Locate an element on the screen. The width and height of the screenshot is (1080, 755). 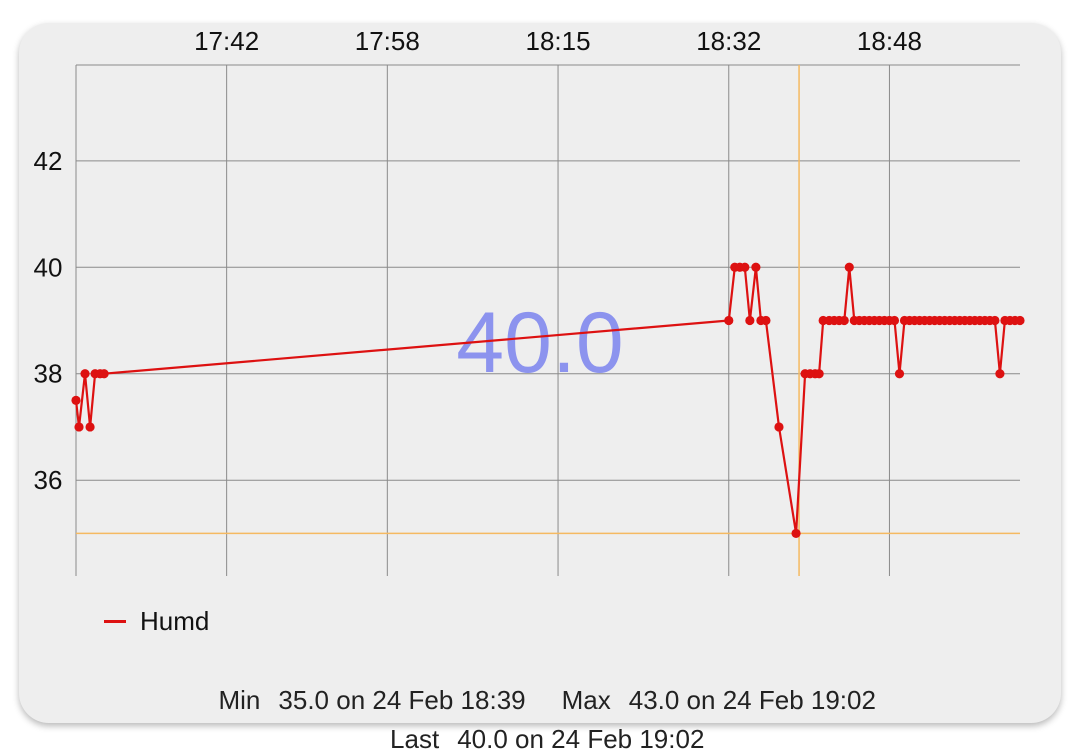
stats-last: Last 40.0 on 24 Feb 19:02 is located at coordinates (540, 724).